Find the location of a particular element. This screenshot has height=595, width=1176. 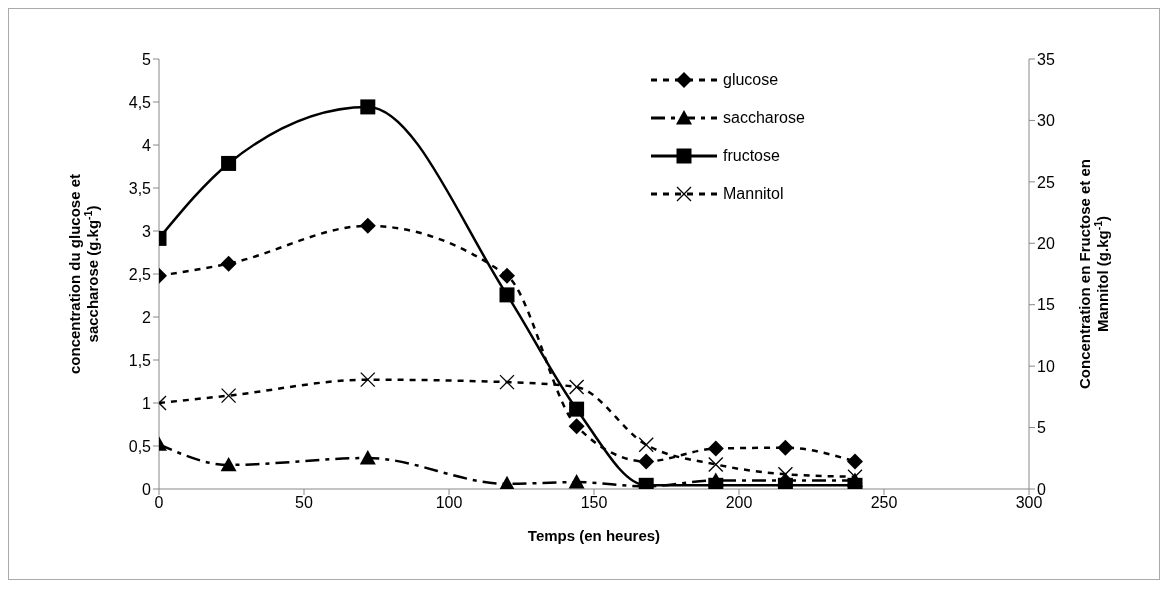

x-tick-label: 50 is located at coordinates (304, 503).